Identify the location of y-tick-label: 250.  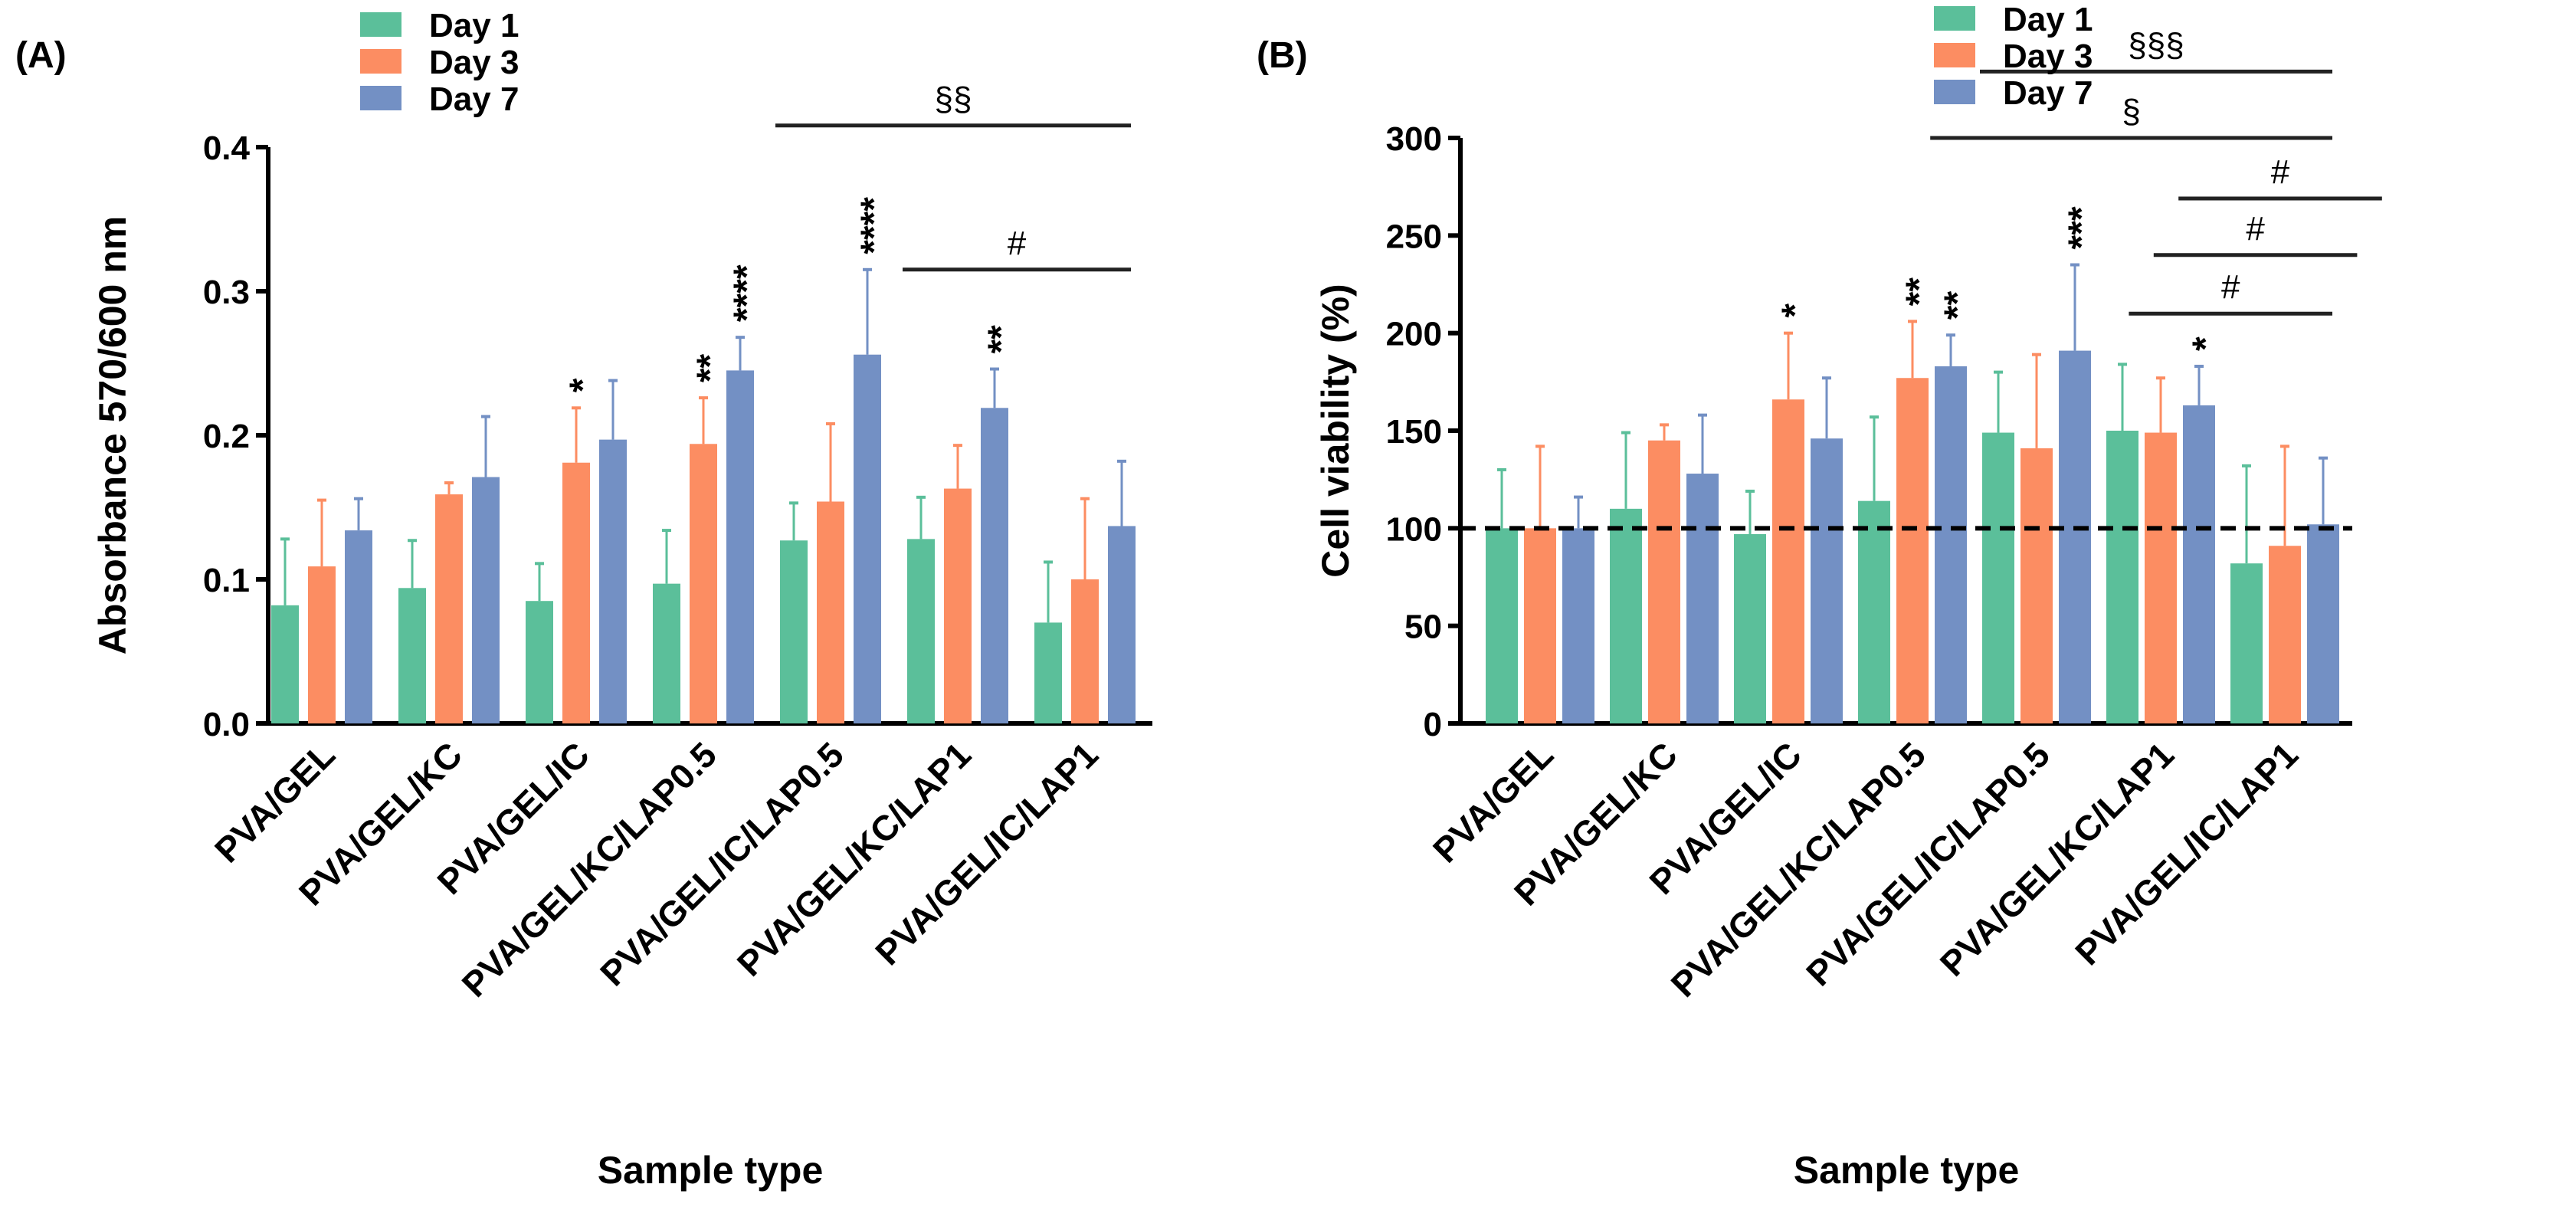
(1414, 236).